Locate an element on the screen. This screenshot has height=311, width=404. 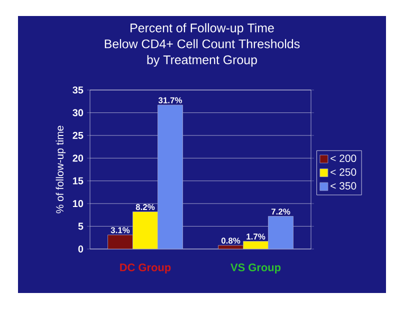
y-axis-title: % of follow-up time is located at coordinates (61, 170).